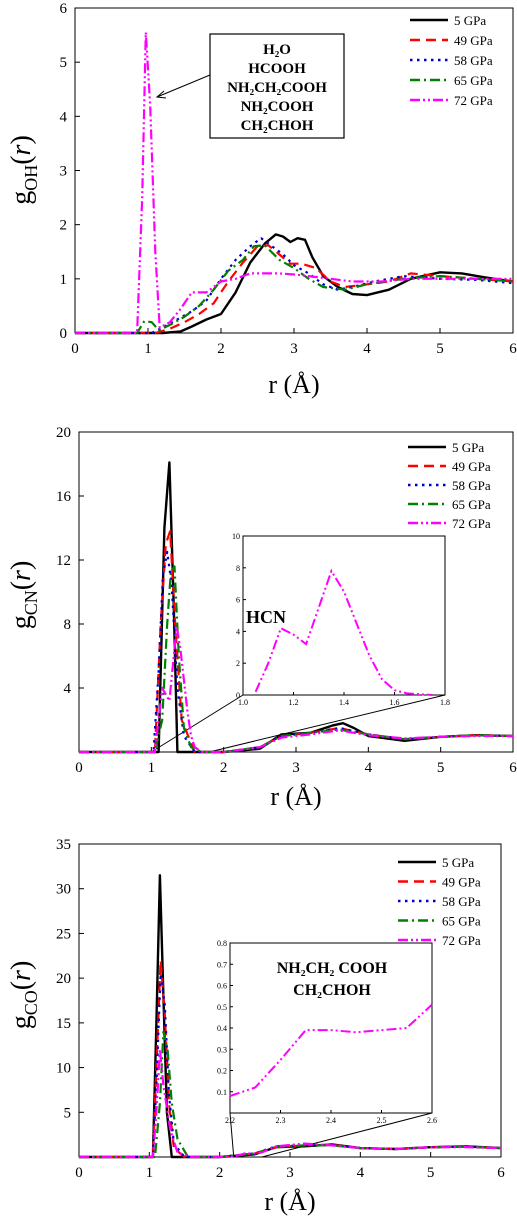 The image size is (517, 1229). I want to click on y-tick-label: 30, so click(63, 890).